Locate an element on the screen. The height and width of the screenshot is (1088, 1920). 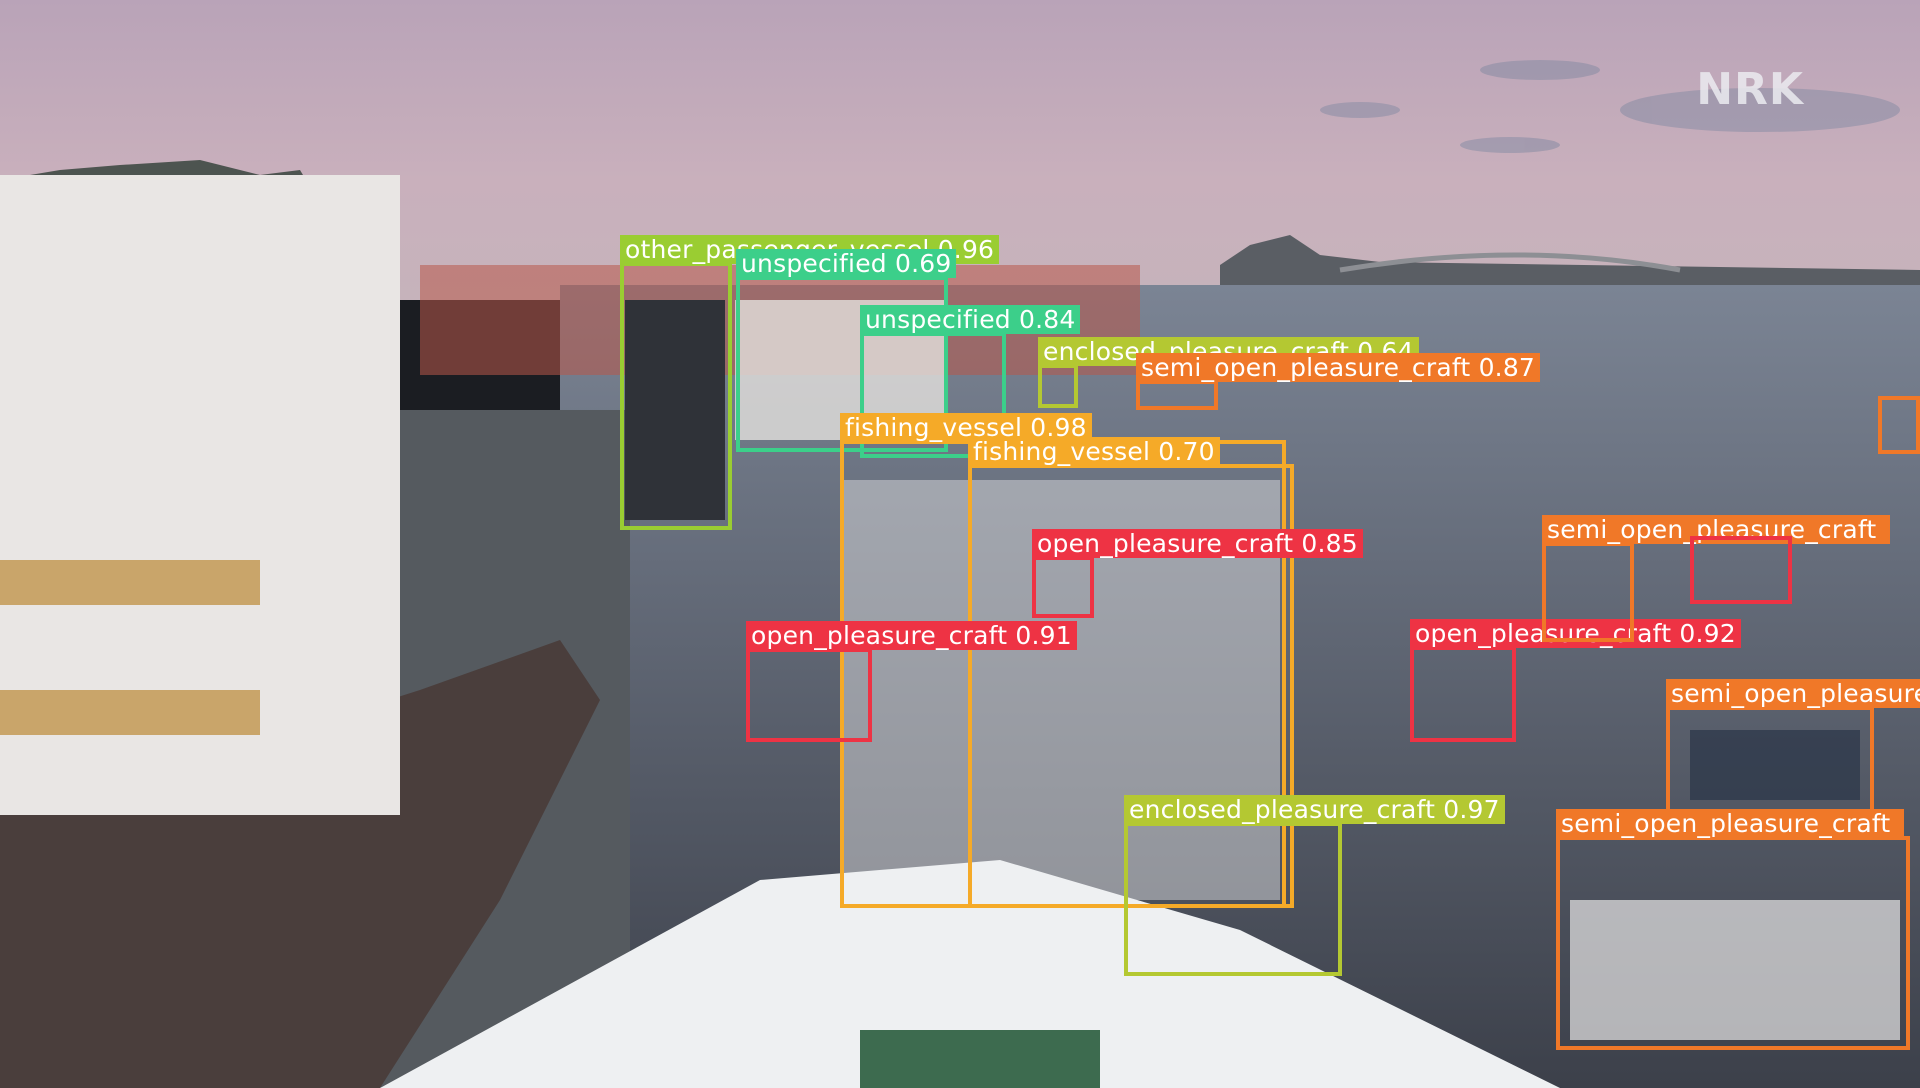
detection-box: open_pleasure_craft 0.91 is located at coordinates (911, 681).